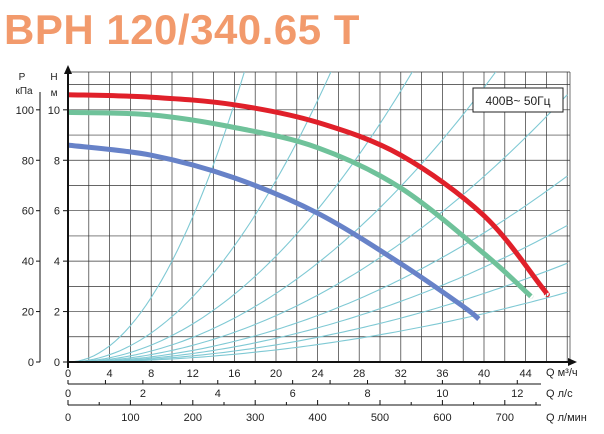  I want to click on x-m3h-tick-label: 40, so click(484, 374).